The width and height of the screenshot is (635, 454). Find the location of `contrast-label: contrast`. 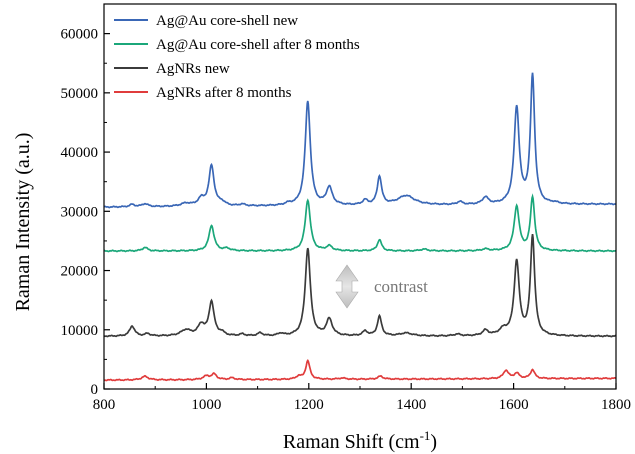

contrast-label: contrast is located at coordinates (401, 286).